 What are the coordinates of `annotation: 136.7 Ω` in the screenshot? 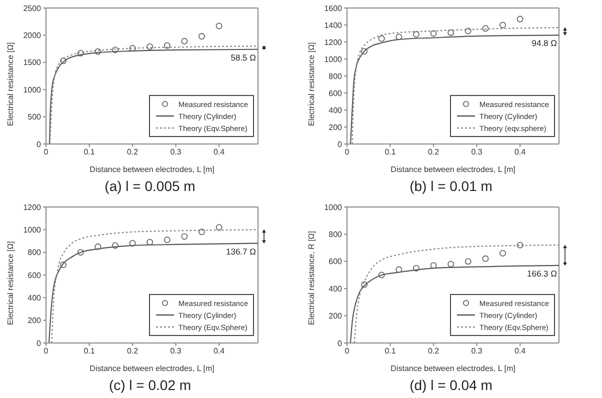 It's located at (241, 251).